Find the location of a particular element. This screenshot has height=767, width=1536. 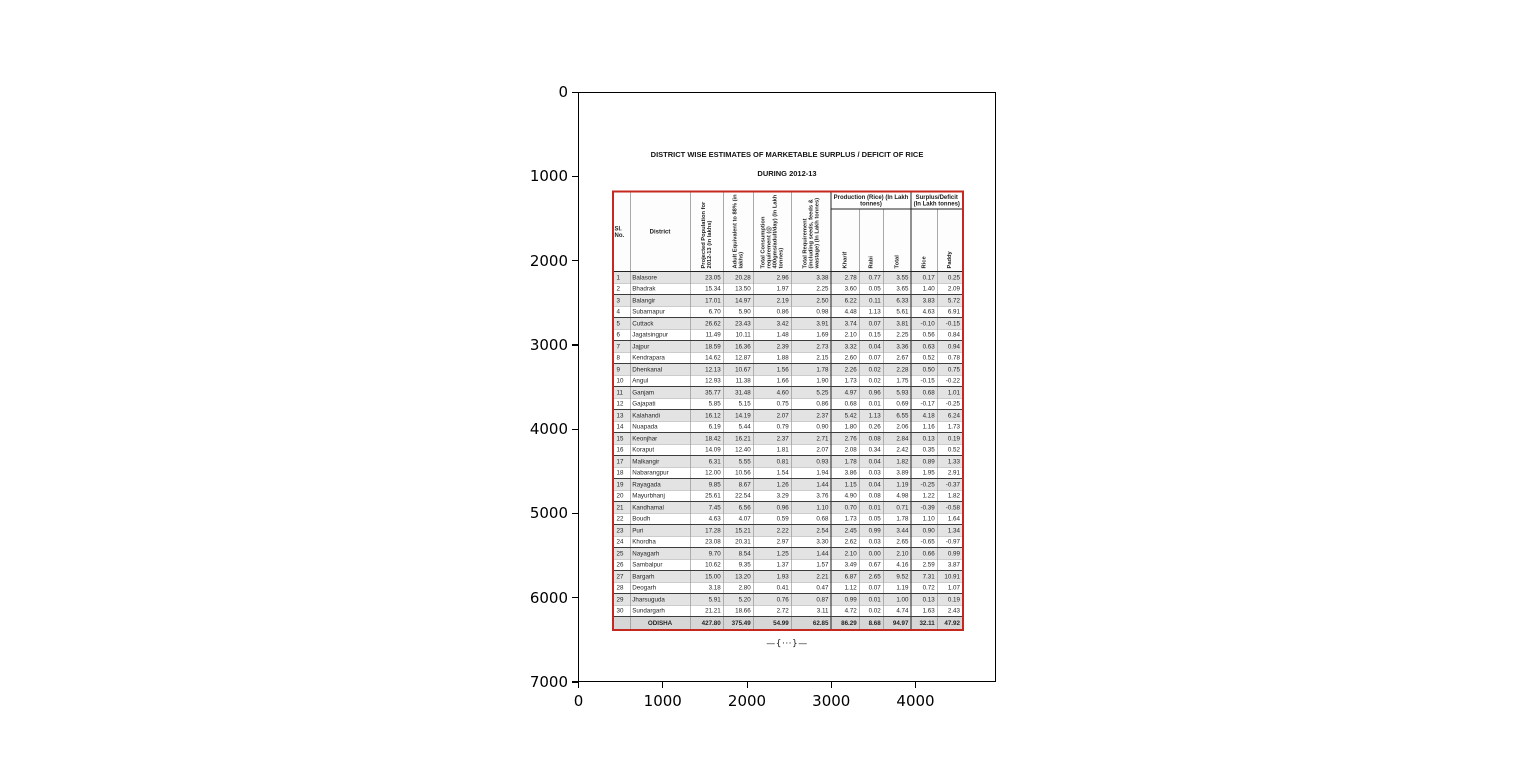

cell-value: 2.71 is located at coordinates (811, 438).